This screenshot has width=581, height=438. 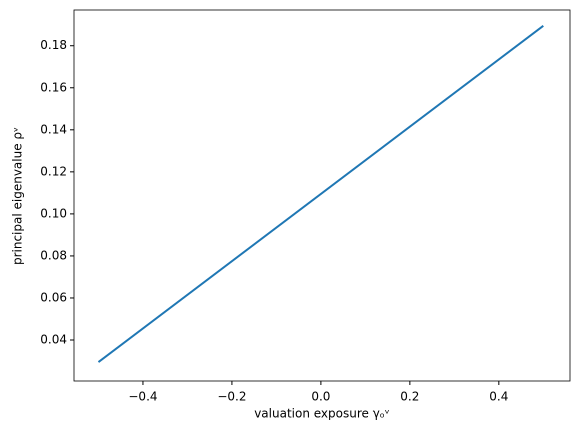 What do you see at coordinates (53, 340) in the screenshot?
I see `y-tick-label: 0.04` at bounding box center [53, 340].